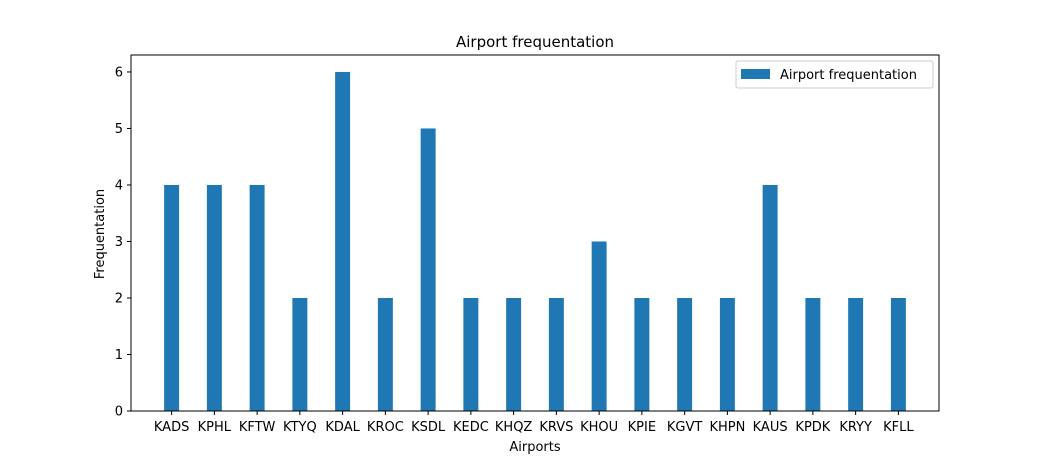 This screenshot has height=462, width=1044. What do you see at coordinates (172, 297) in the screenshot?
I see `bar-kads` at bounding box center [172, 297].